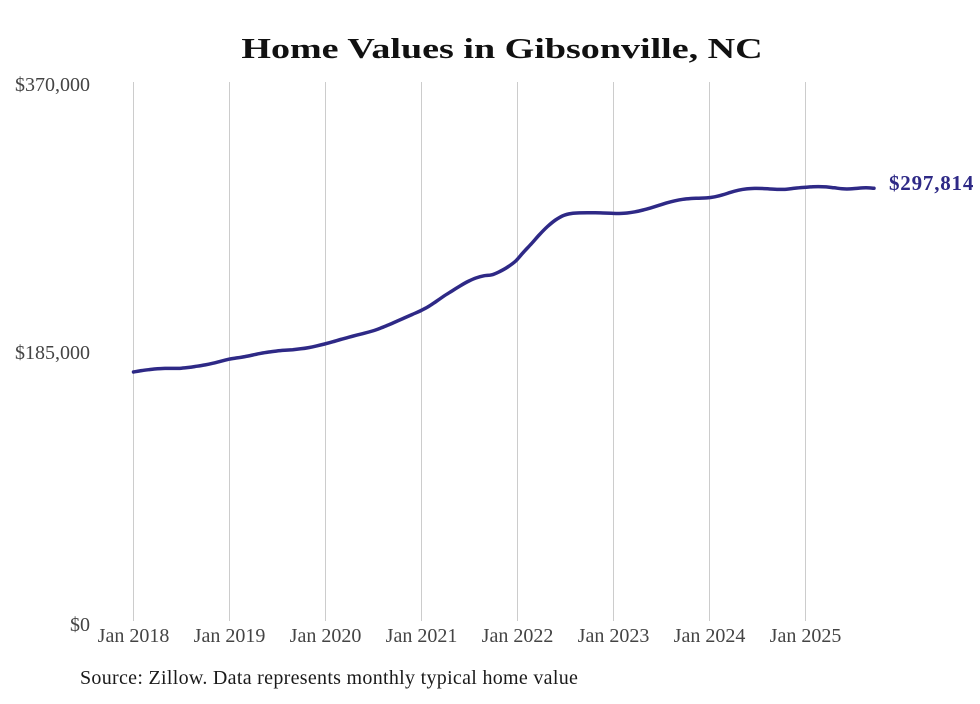 The image size is (980, 704). What do you see at coordinates (230, 636) in the screenshot?
I see `svg-text: Jan 2019` at bounding box center [230, 636].